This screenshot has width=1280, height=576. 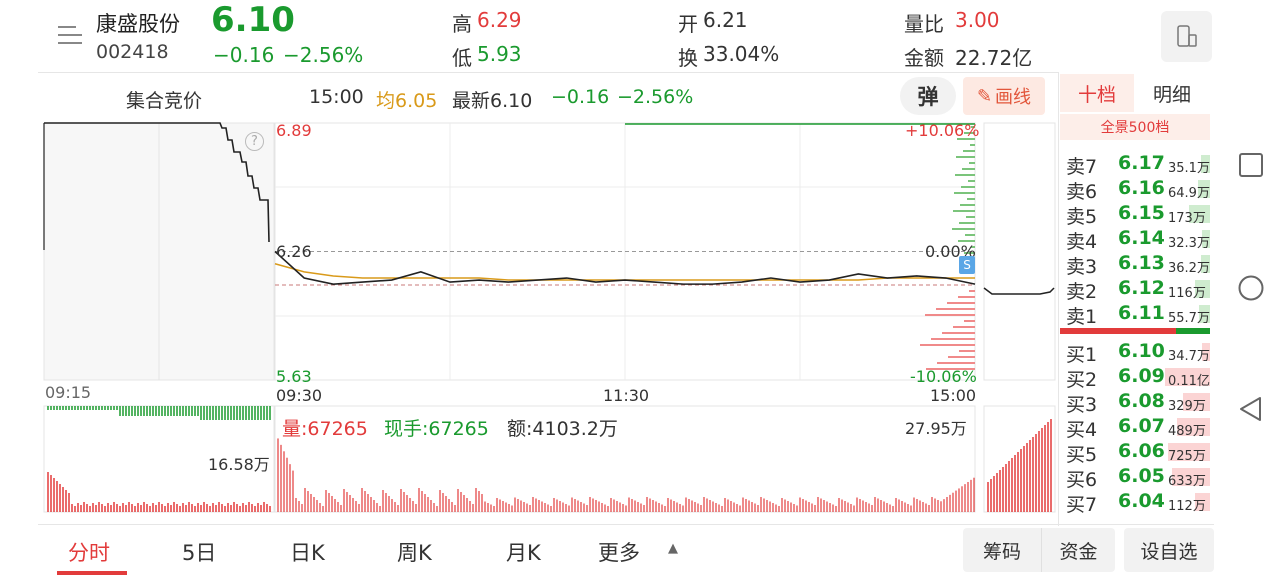 I want to click on high-label: 高, so click(x=462, y=24).